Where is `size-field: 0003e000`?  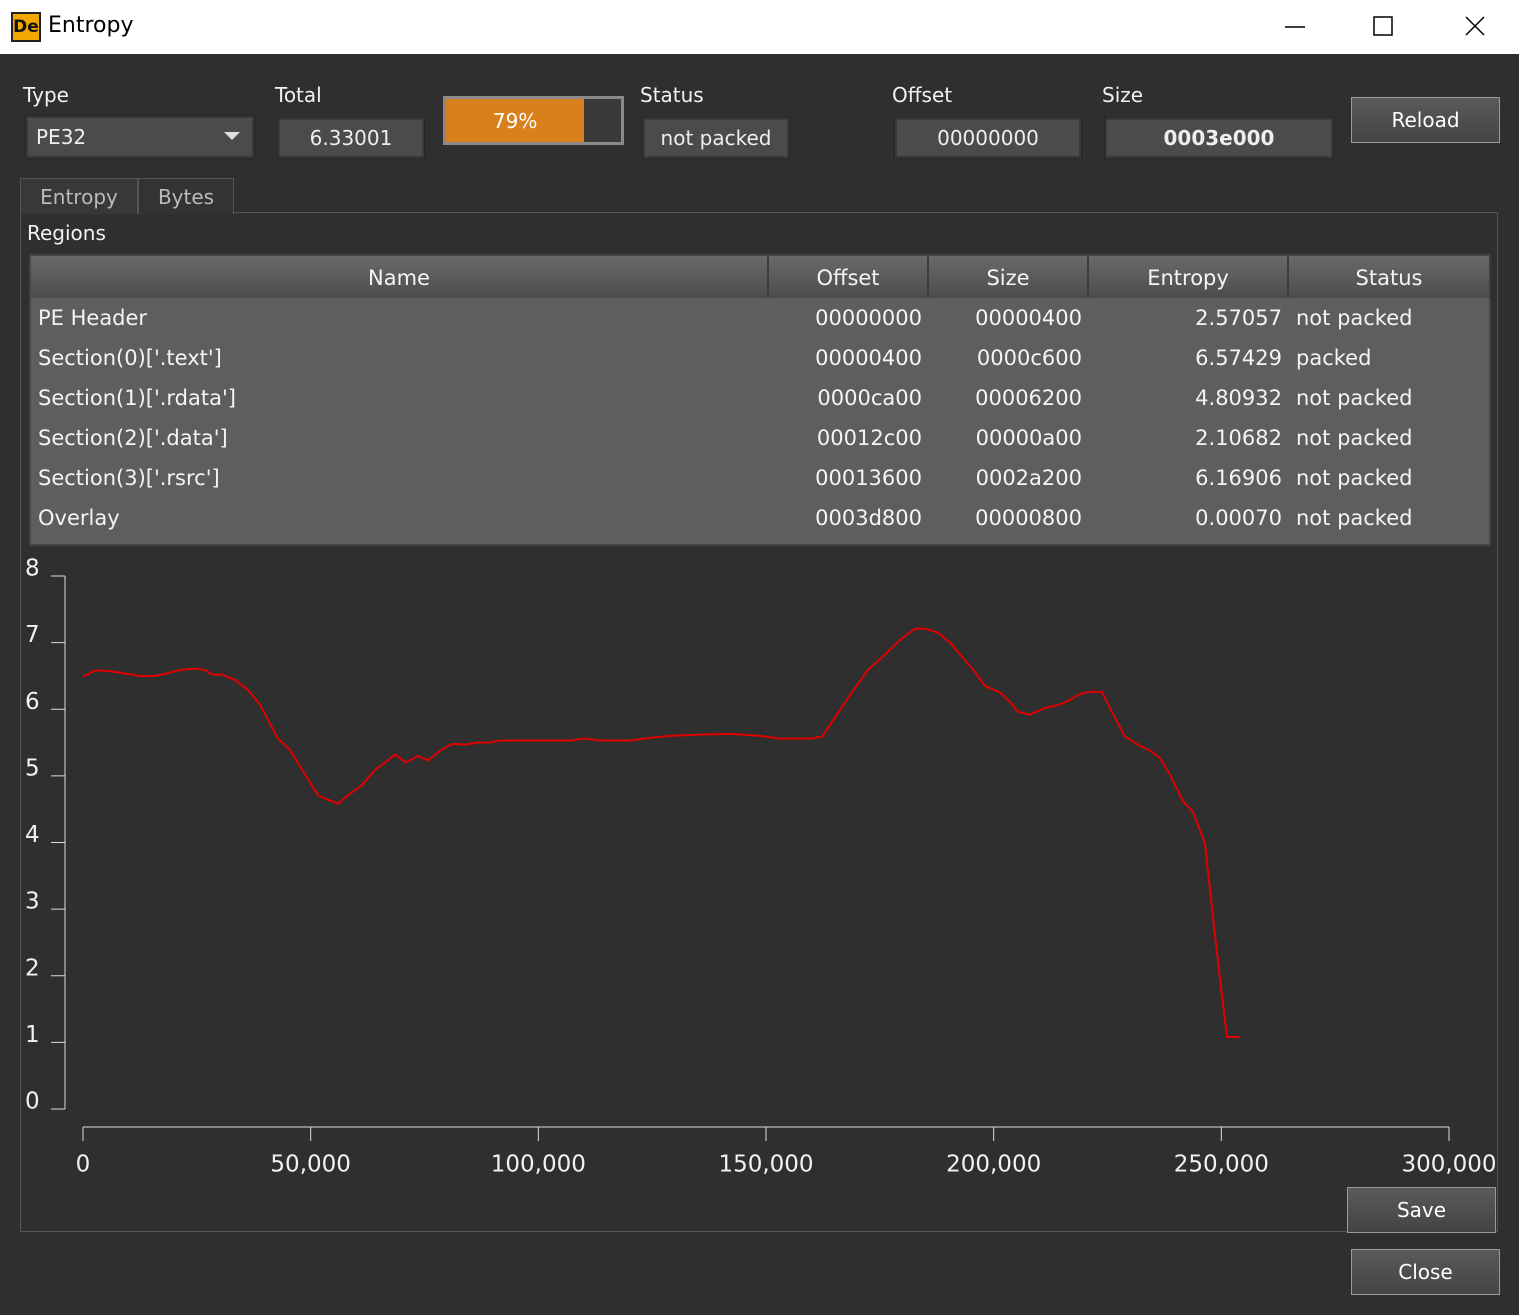 size-field: 0003e000 is located at coordinates (1219, 138).